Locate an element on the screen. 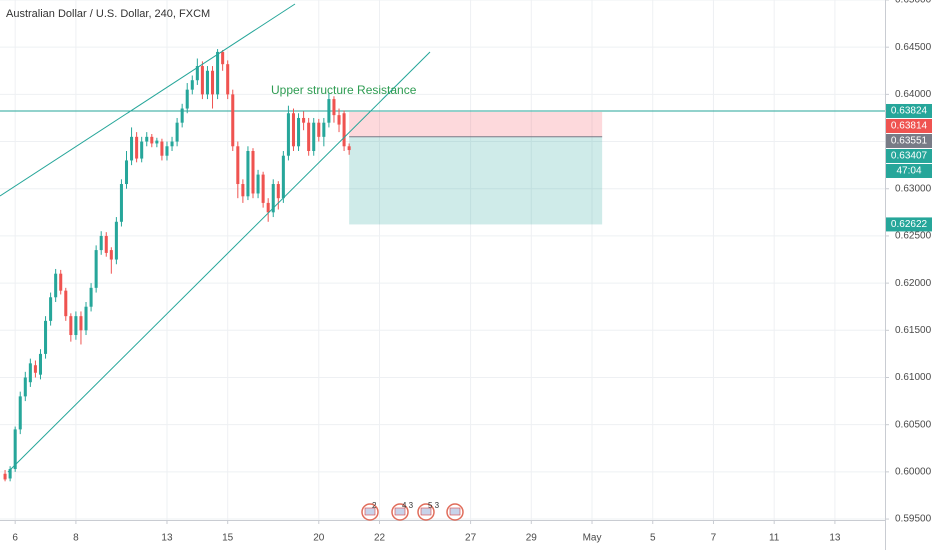 The image size is (932, 550). price-tag-label: 0.63824 is located at coordinates (909, 111).